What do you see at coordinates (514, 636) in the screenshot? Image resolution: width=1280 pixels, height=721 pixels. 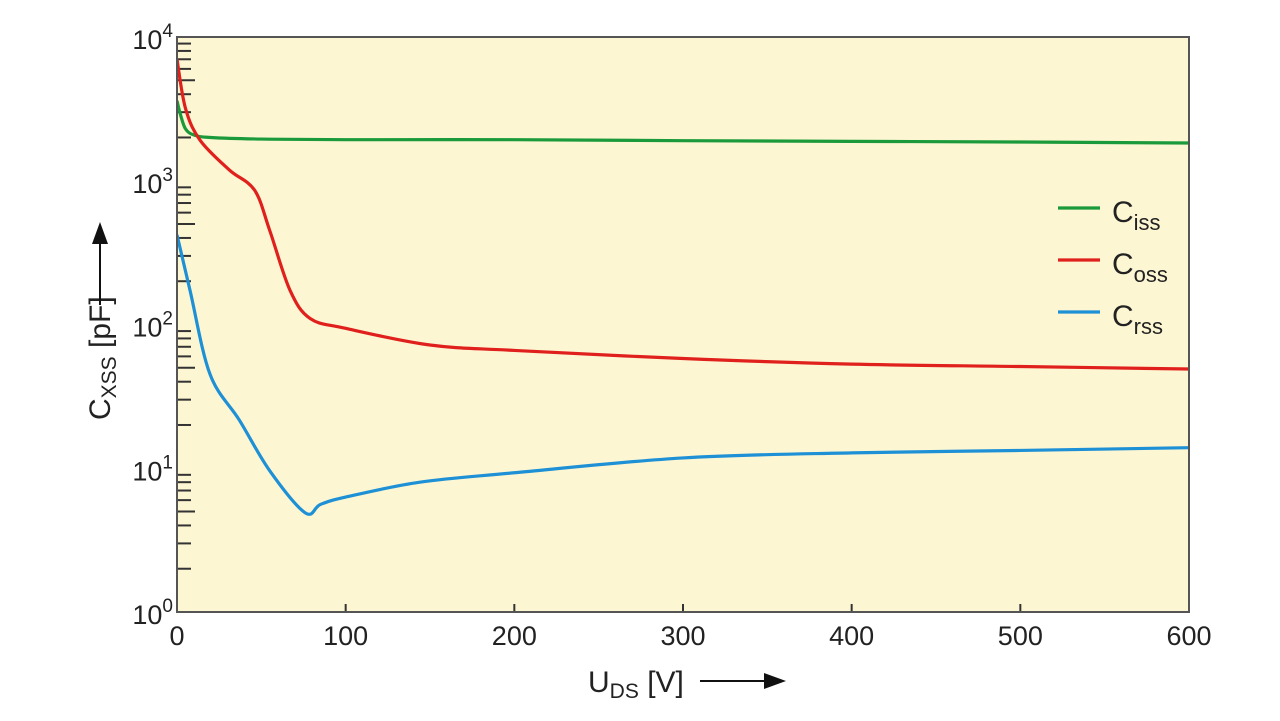 I see `x-tick-label: 200` at bounding box center [514, 636].